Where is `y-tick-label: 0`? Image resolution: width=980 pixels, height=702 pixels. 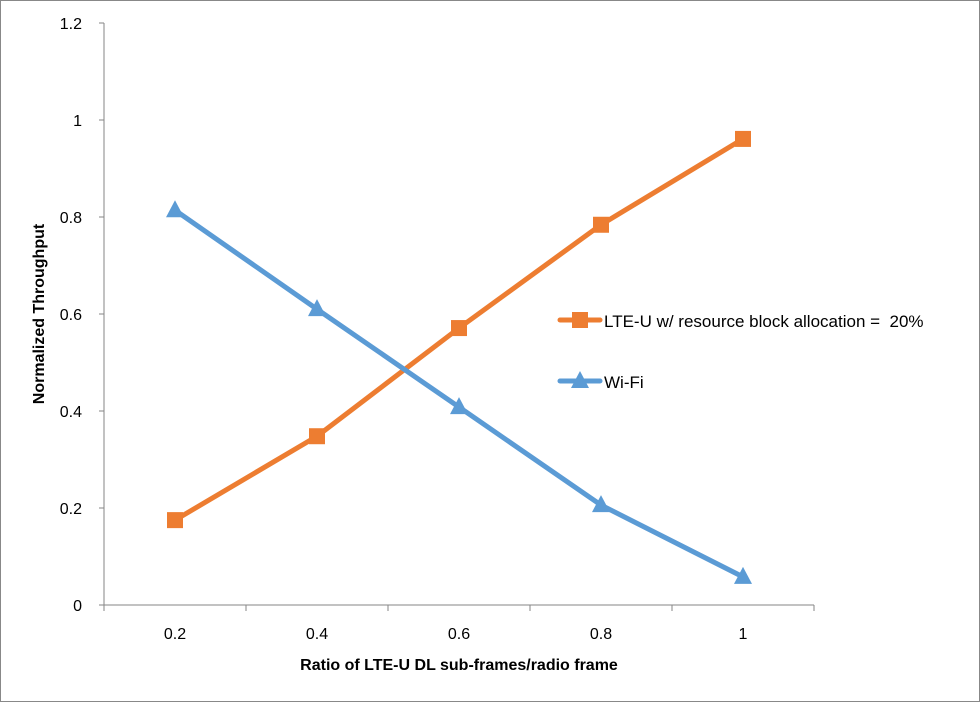
y-tick-label: 0 is located at coordinates (77, 606).